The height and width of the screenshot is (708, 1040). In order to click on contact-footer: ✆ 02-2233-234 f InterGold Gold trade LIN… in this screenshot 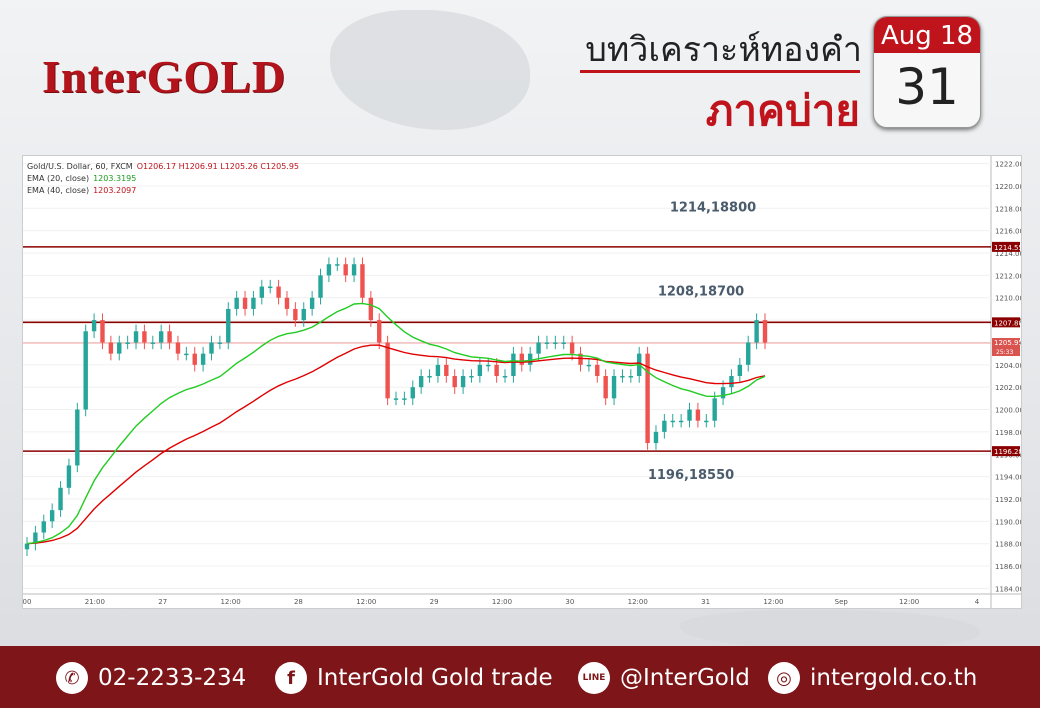, I will do `click(520, 677)`.